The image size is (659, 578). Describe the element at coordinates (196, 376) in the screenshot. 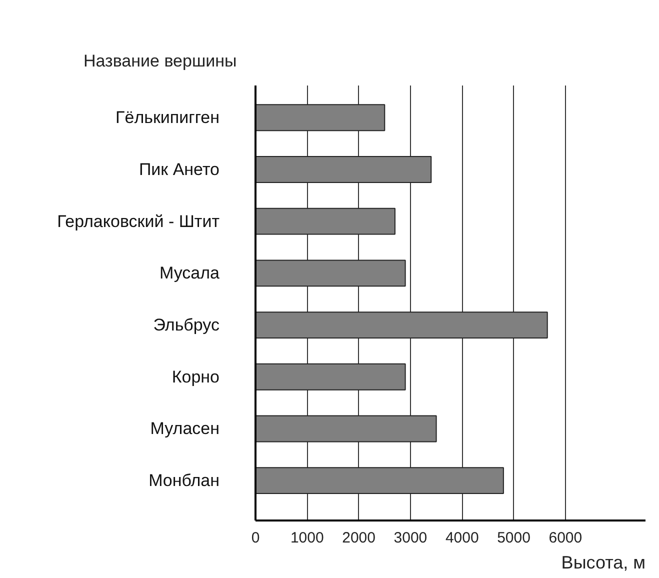

I see `y-tick-label: Корно` at that location.